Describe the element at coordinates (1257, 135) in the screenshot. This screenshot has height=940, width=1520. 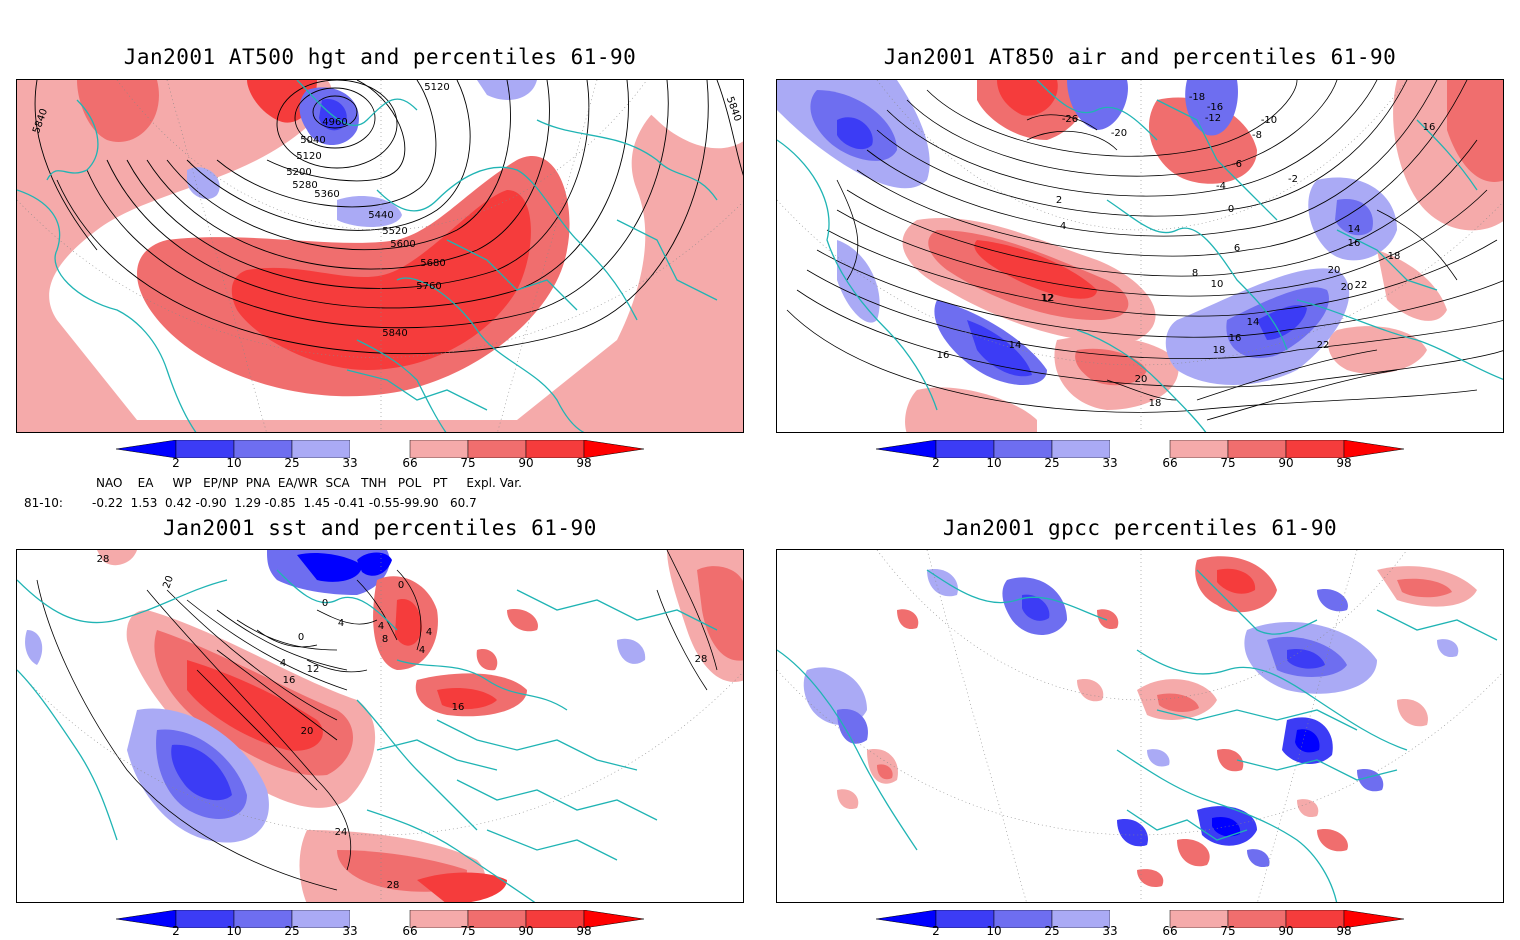
I see `contour-label: -8` at that location.